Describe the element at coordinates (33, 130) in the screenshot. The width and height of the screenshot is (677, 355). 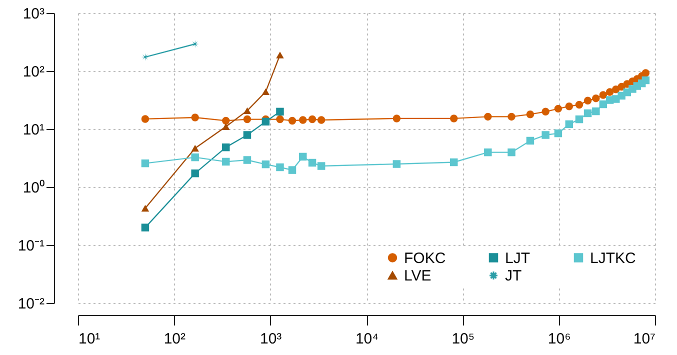
I see `y-tick-label: 10¹` at that location.